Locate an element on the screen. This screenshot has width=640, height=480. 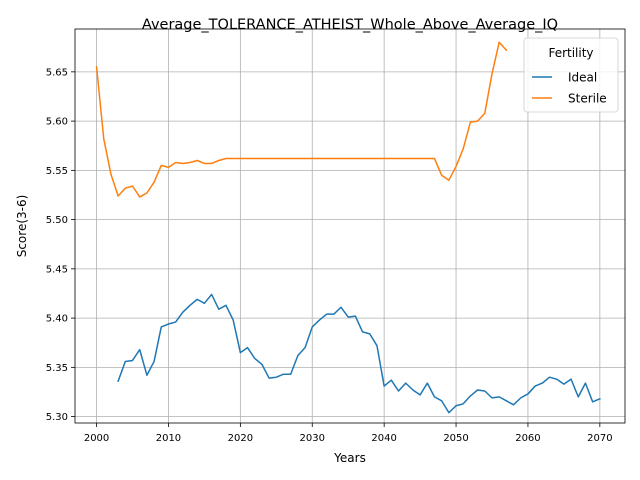
legend-title: Fertility is located at coordinates (570, 53).